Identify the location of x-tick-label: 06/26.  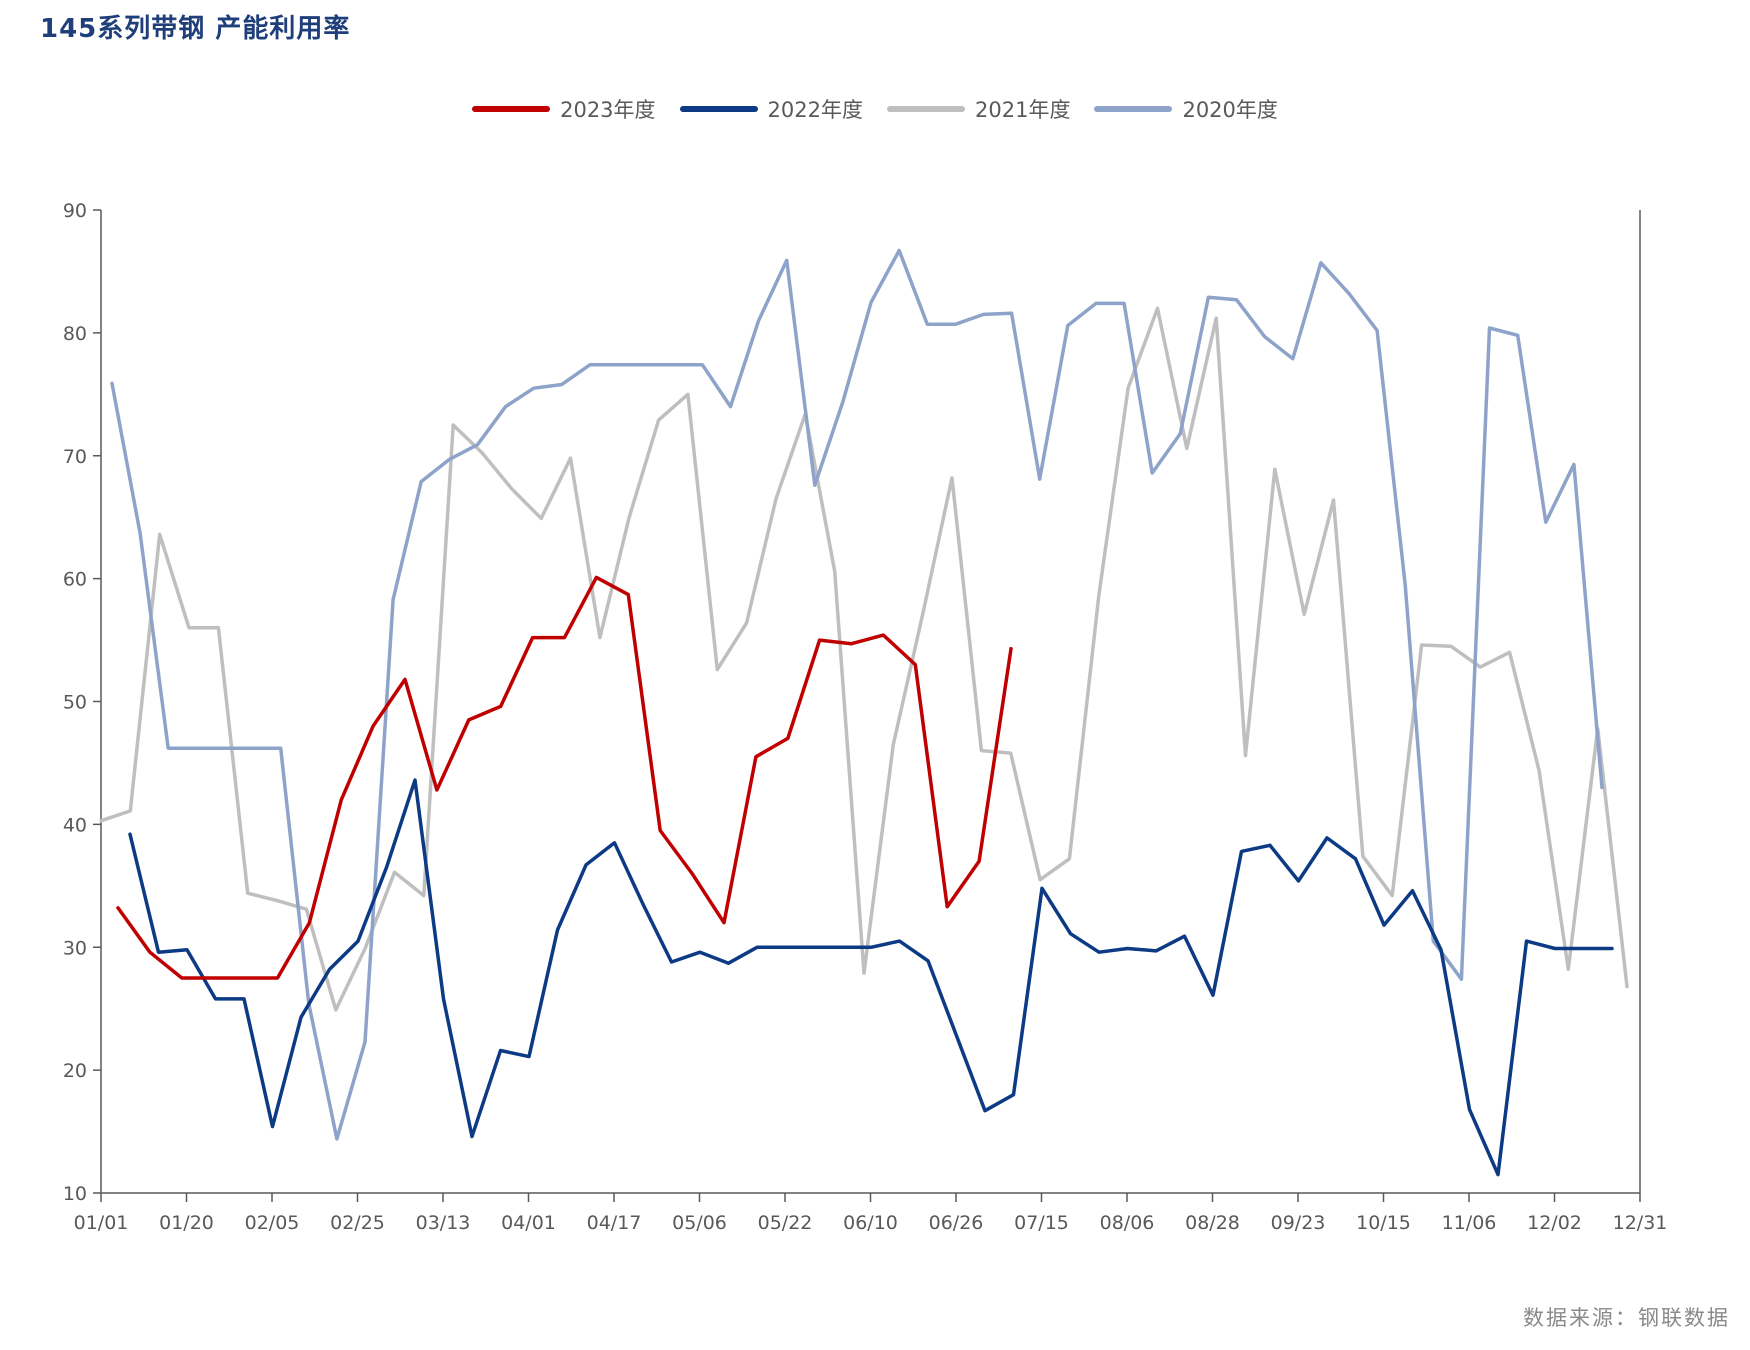
(956, 1223).